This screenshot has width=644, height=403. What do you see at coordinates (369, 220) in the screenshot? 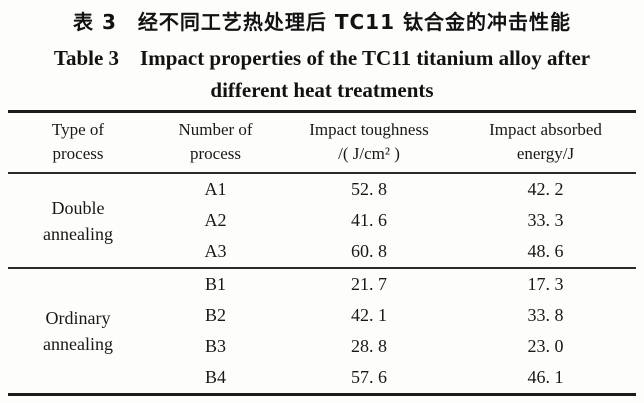
I see `cell-impact-toughness: 41. 6` at bounding box center [369, 220].